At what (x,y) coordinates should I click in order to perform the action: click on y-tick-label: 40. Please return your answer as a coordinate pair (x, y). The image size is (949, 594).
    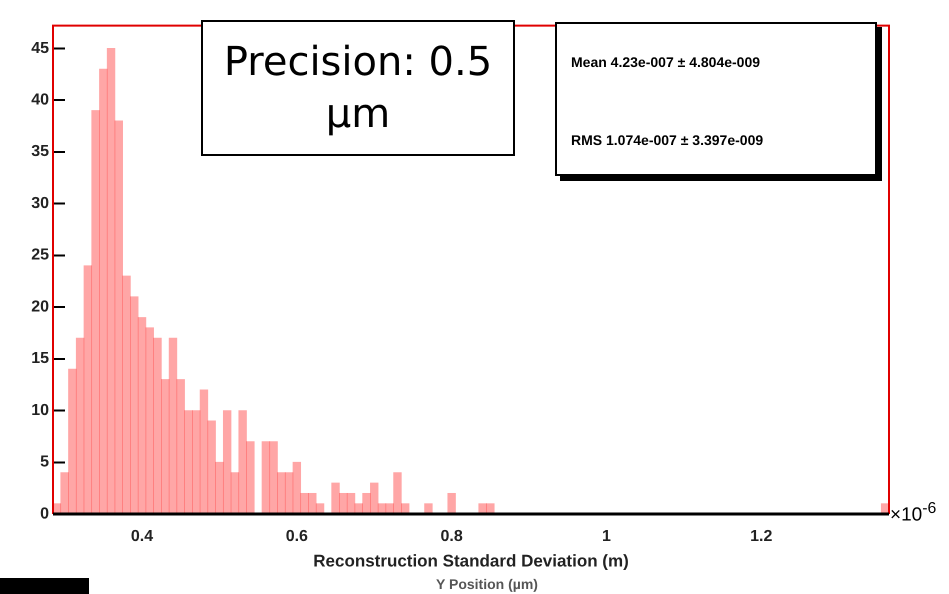
    Looking at the image, I should click on (40, 100).